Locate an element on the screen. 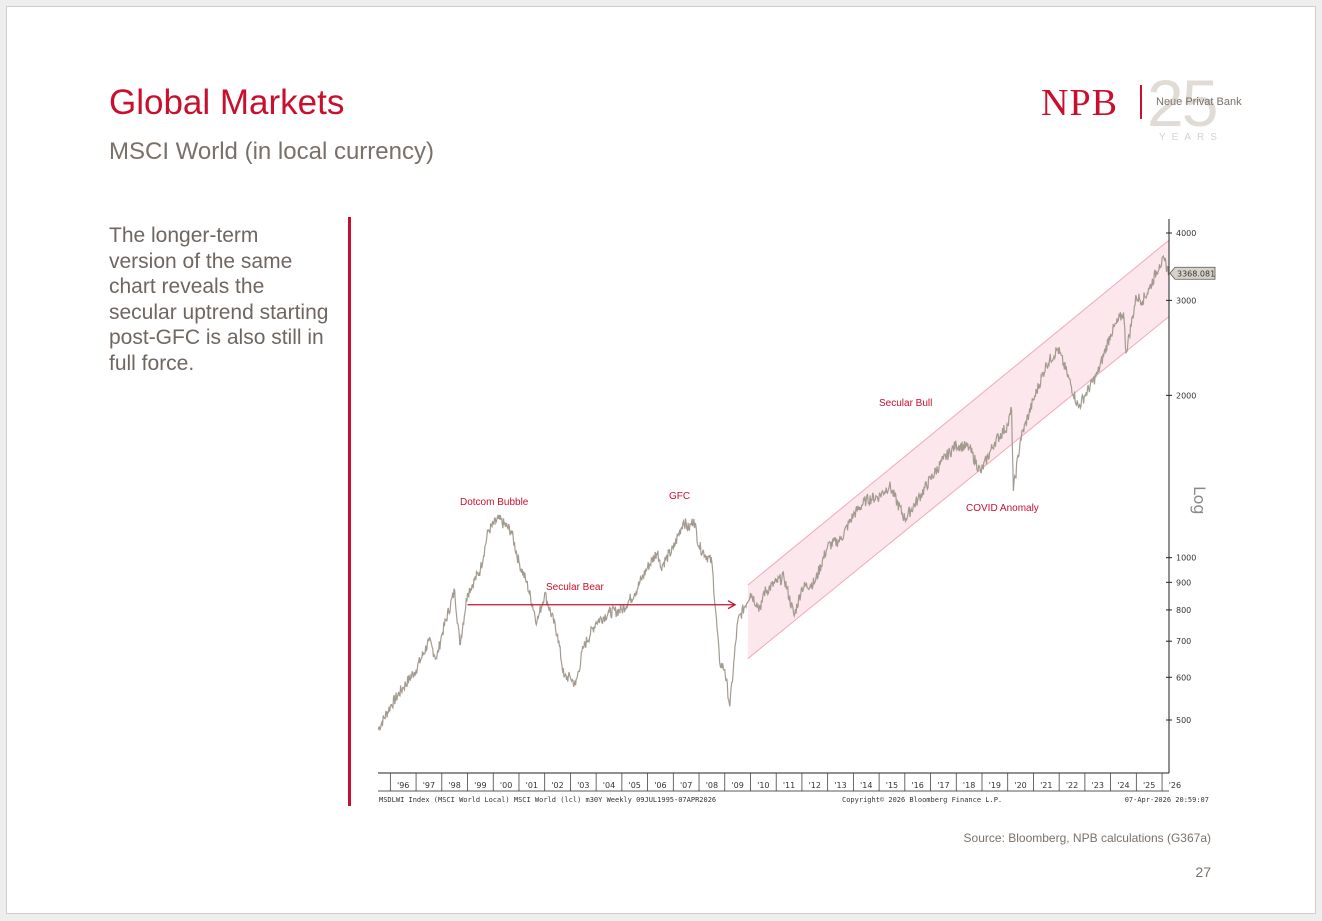  secular-bear-arrowhead is located at coordinates (732, 605).